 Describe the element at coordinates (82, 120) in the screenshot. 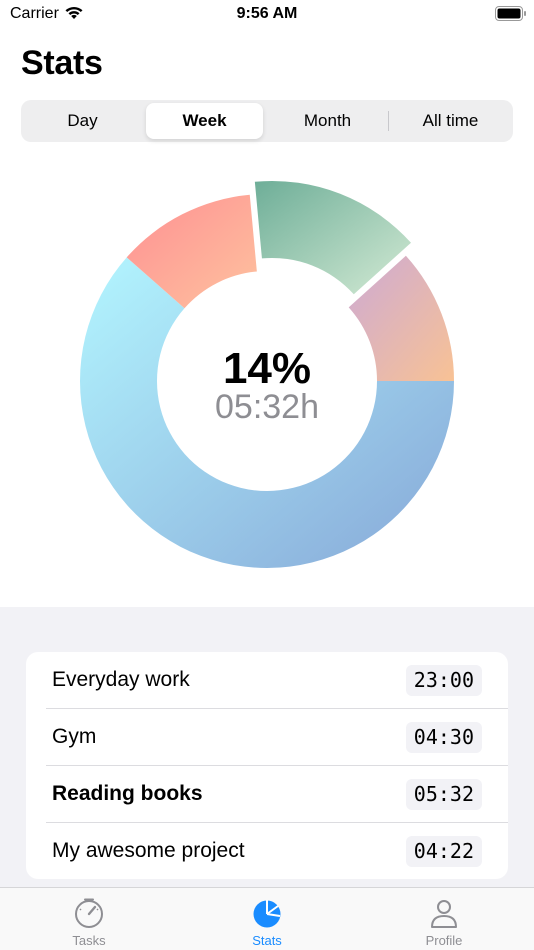

I see `segment-day: Day` at that location.